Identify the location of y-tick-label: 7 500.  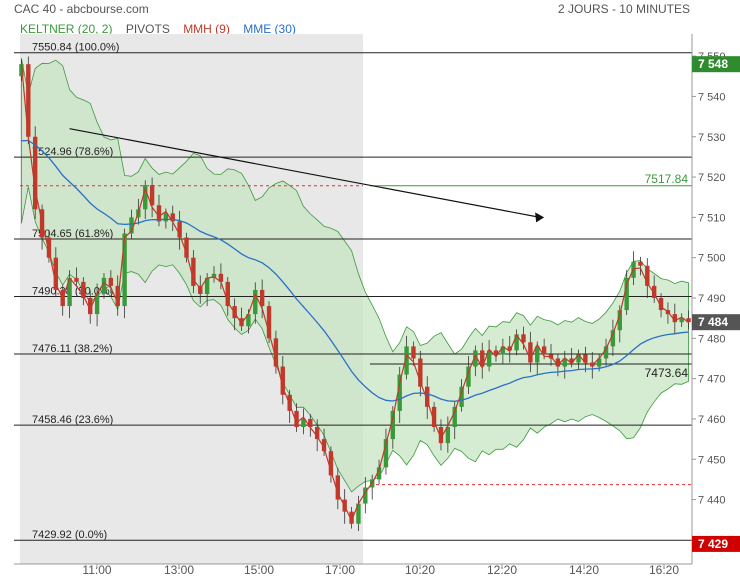
(712, 259).